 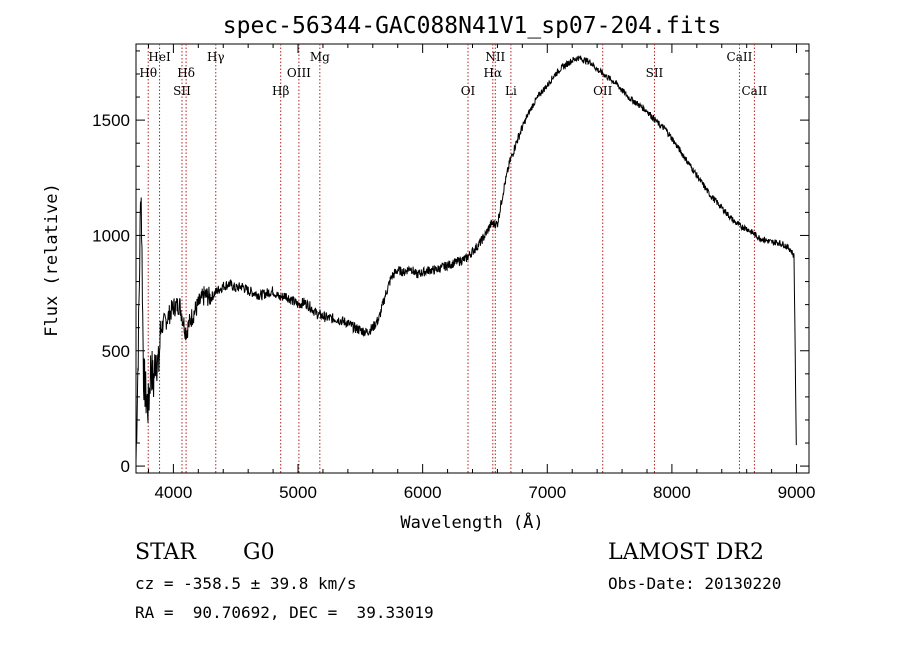 What do you see at coordinates (111, 235) in the screenshot?
I see `y-tick-label-2: 1000` at bounding box center [111, 235].